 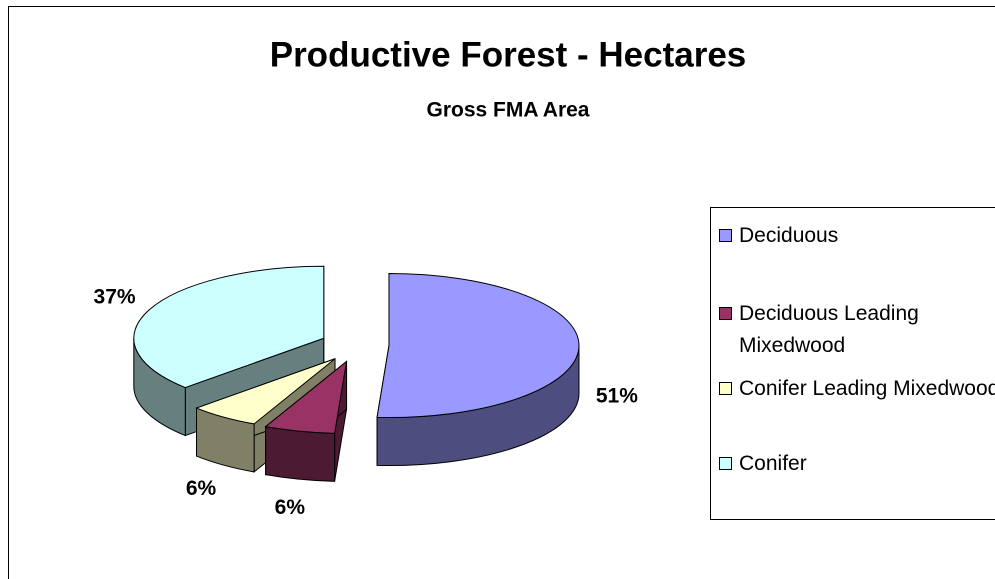 What do you see at coordinates (829, 329) in the screenshot?
I see `legend-label: Deciduous Leading Mixedwood` at bounding box center [829, 329].